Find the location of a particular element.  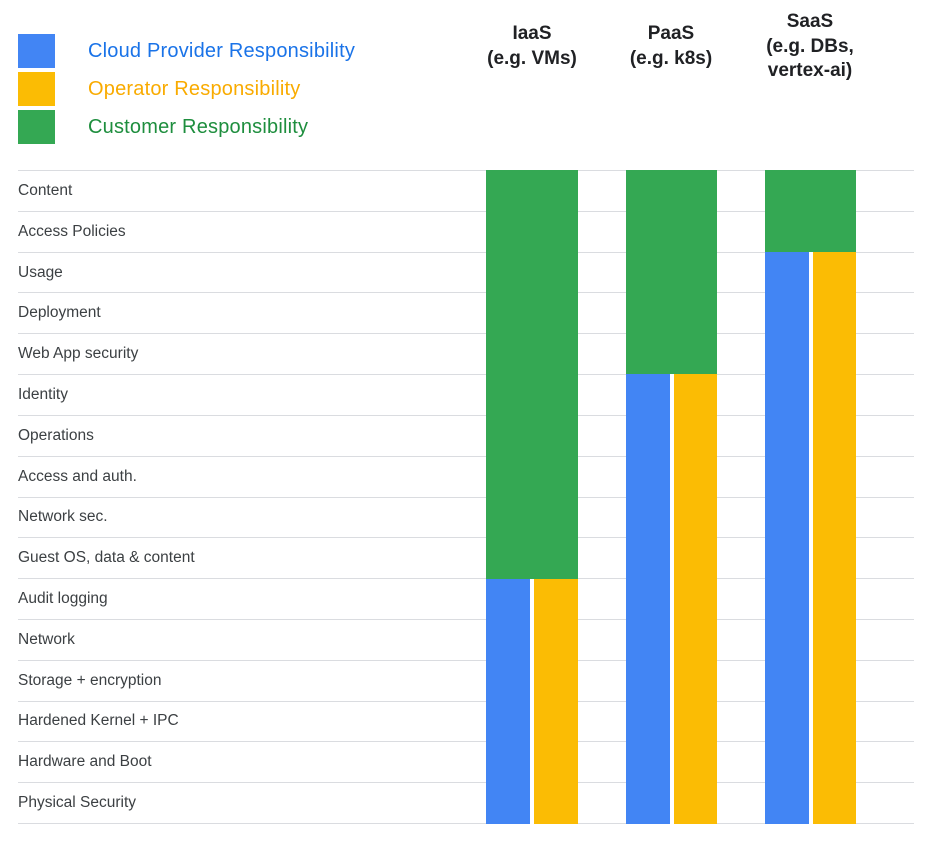

row: Guest OS, data & content is located at coordinates (466, 557).